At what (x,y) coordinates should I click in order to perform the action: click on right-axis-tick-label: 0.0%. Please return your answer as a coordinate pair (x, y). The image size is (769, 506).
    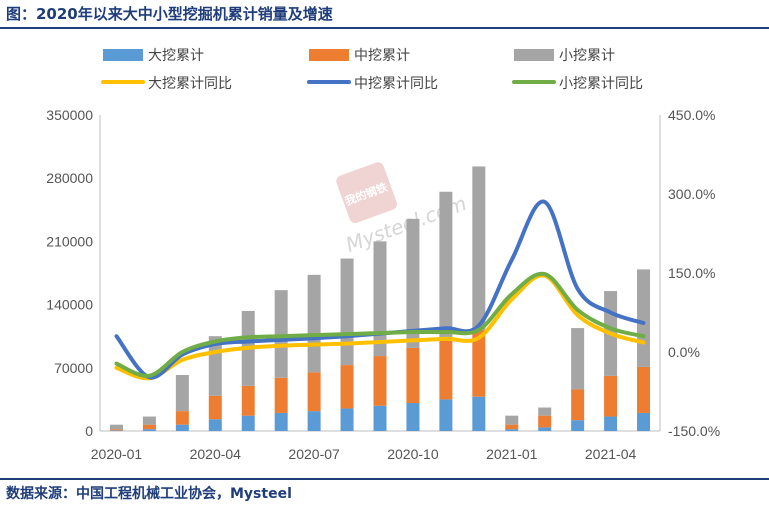
    Looking at the image, I should click on (684, 352).